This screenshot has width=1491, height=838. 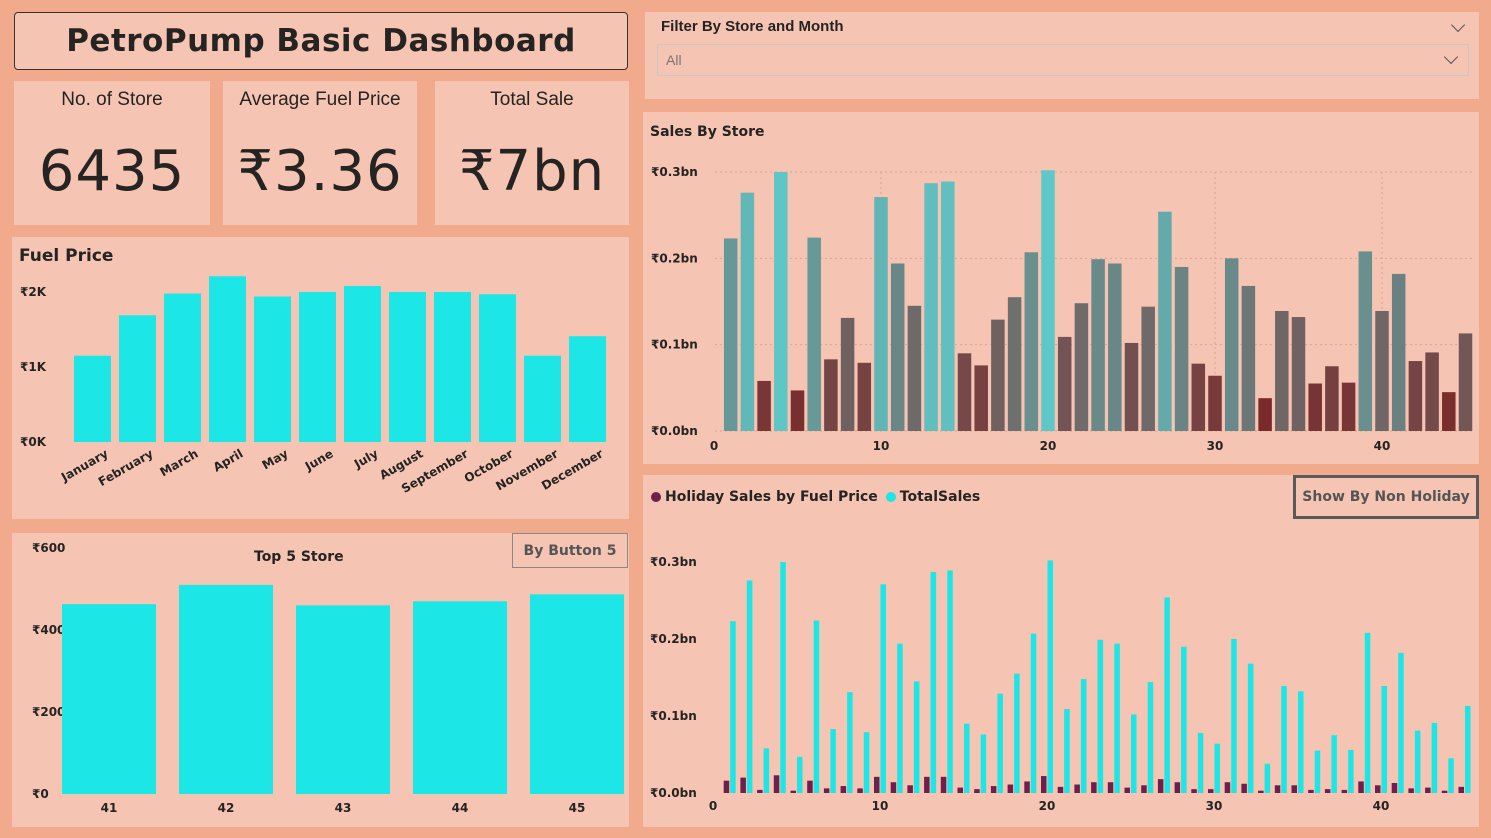 I want to click on chart-title: Top 5 Store, so click(x=299, y=557).